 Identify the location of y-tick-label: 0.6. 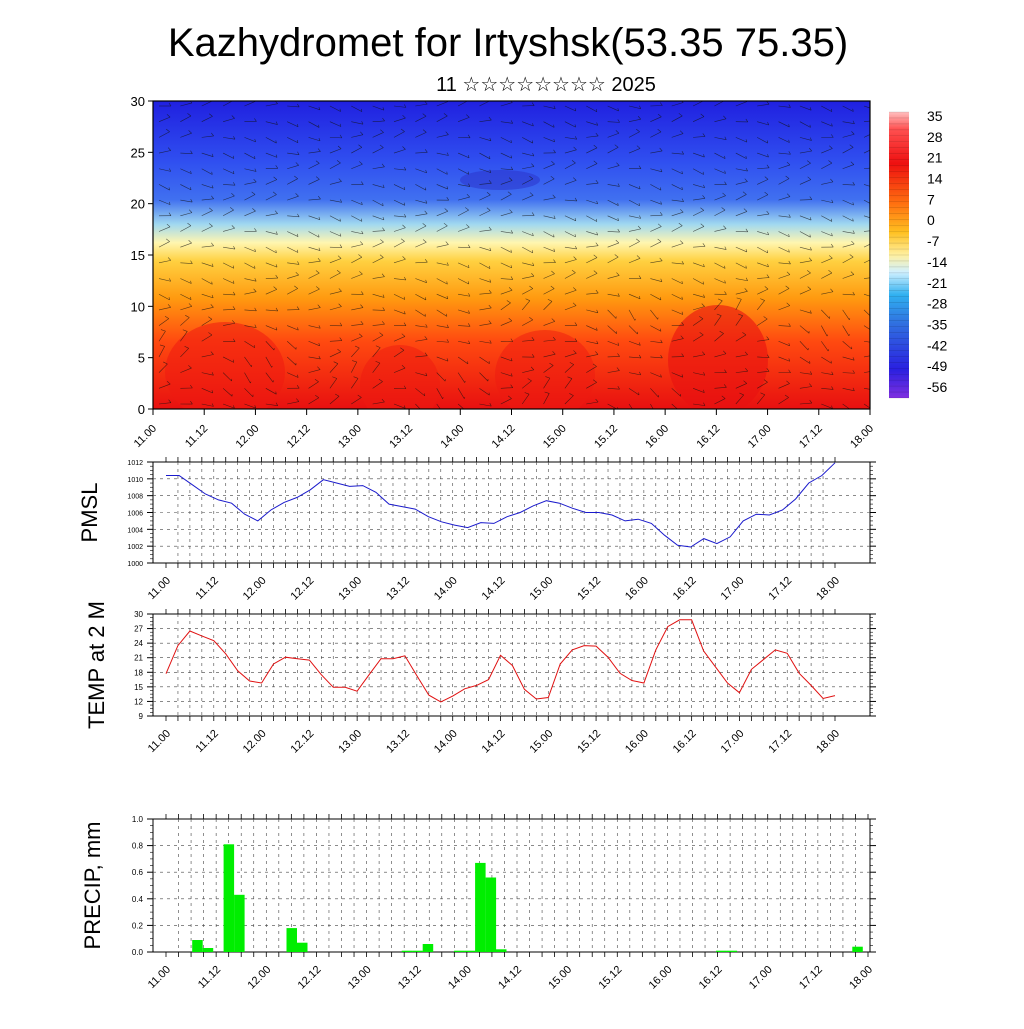
(138, 872).